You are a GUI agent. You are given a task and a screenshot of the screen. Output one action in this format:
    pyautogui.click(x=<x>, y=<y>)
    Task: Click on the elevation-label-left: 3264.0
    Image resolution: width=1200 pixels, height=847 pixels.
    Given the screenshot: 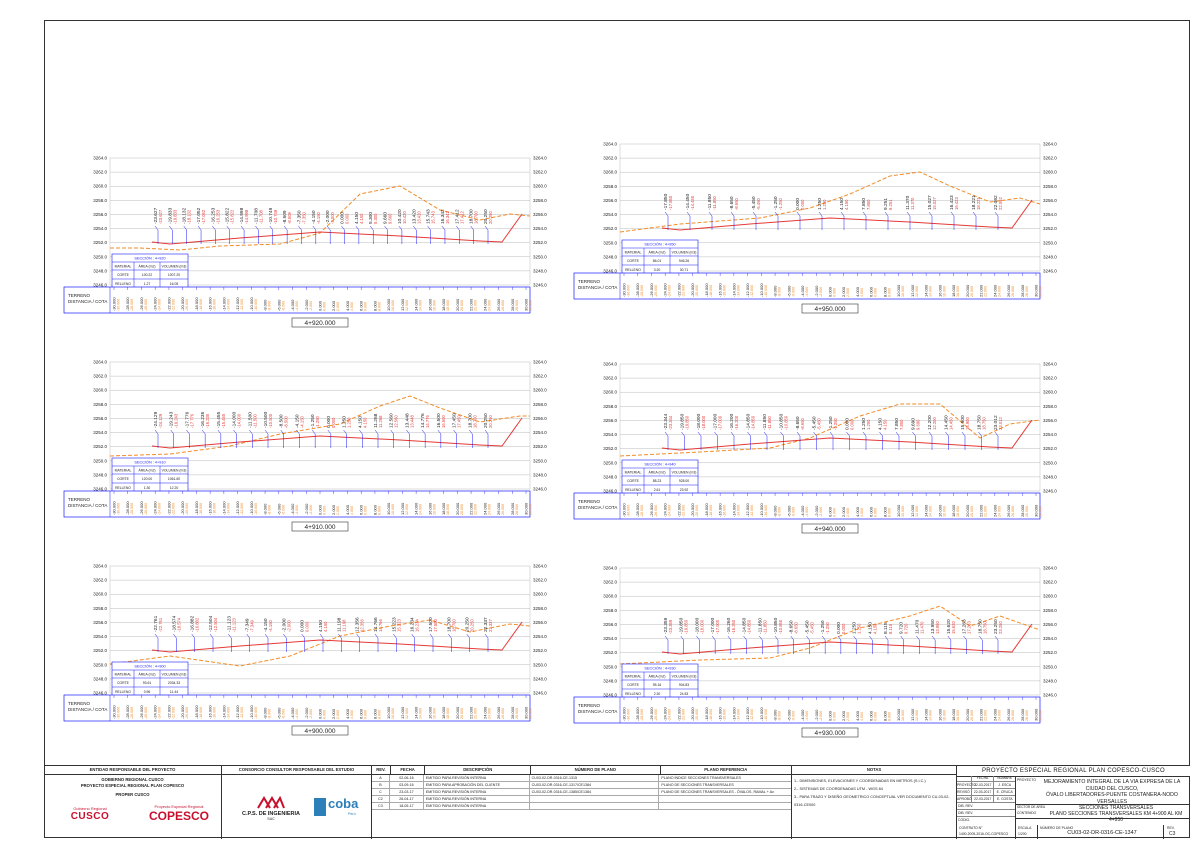 What is the action you would take?
    pyautogui.click(x=100, y=158)
    